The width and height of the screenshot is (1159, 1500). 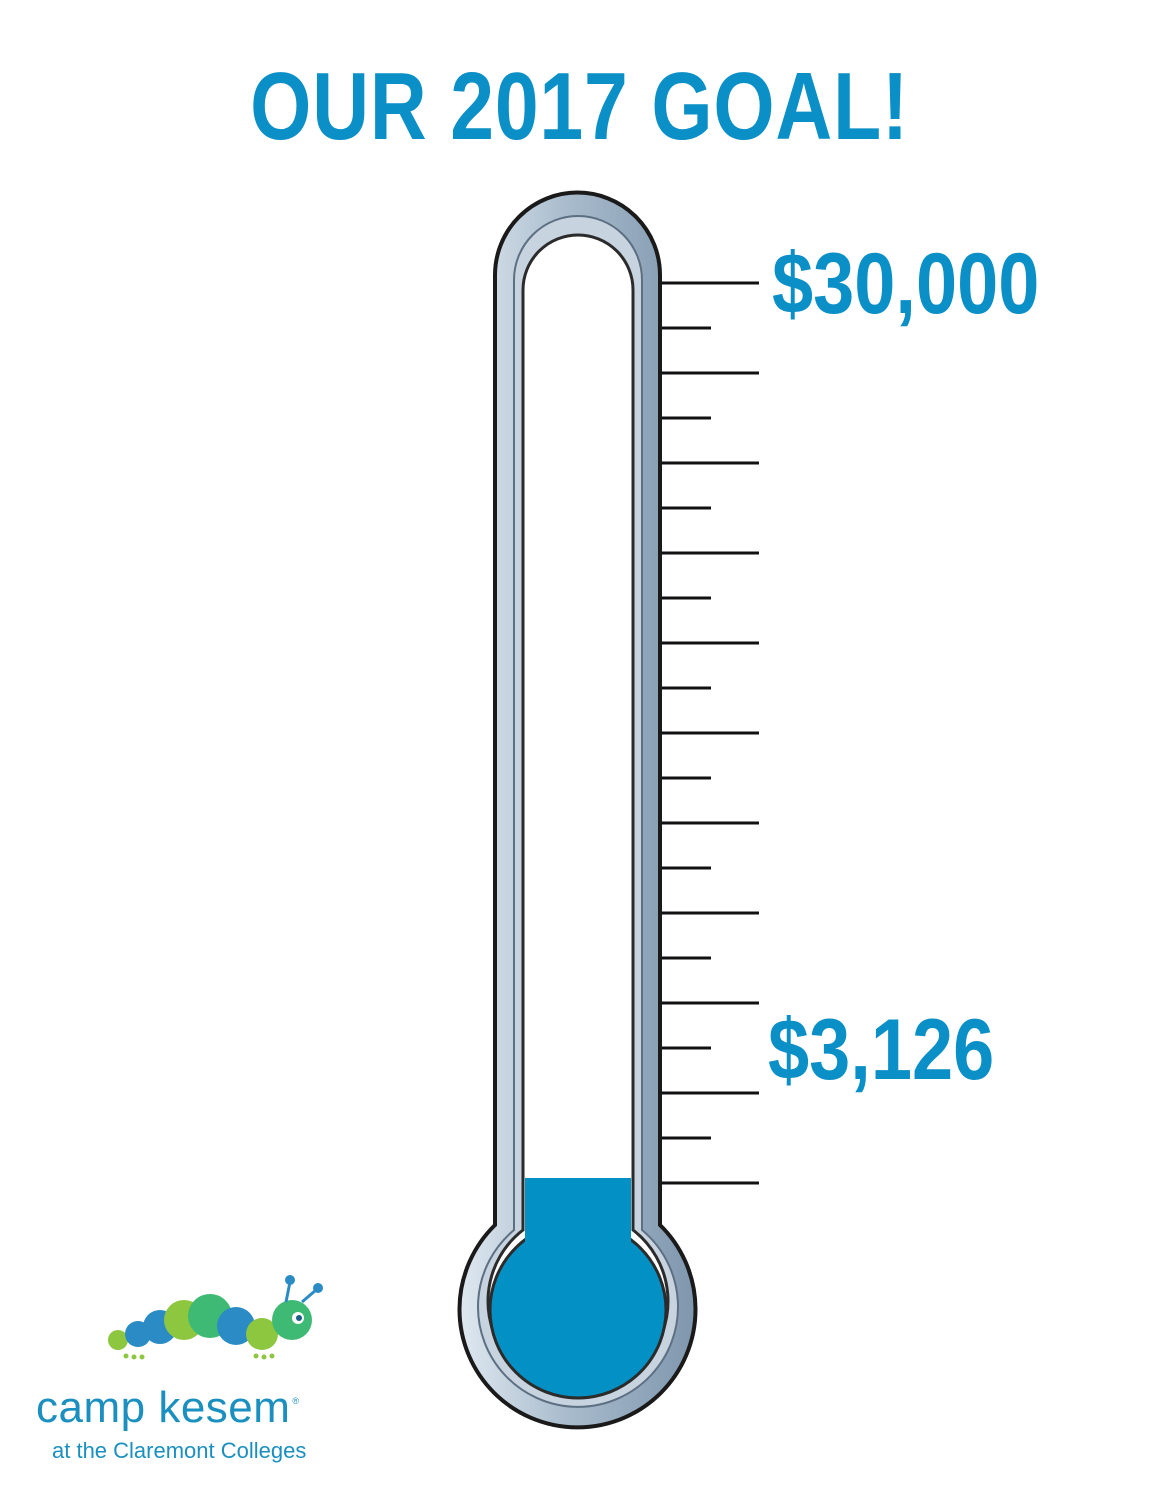 I want to click on logo-name: camp kesem, so click(x=163, y=1407).